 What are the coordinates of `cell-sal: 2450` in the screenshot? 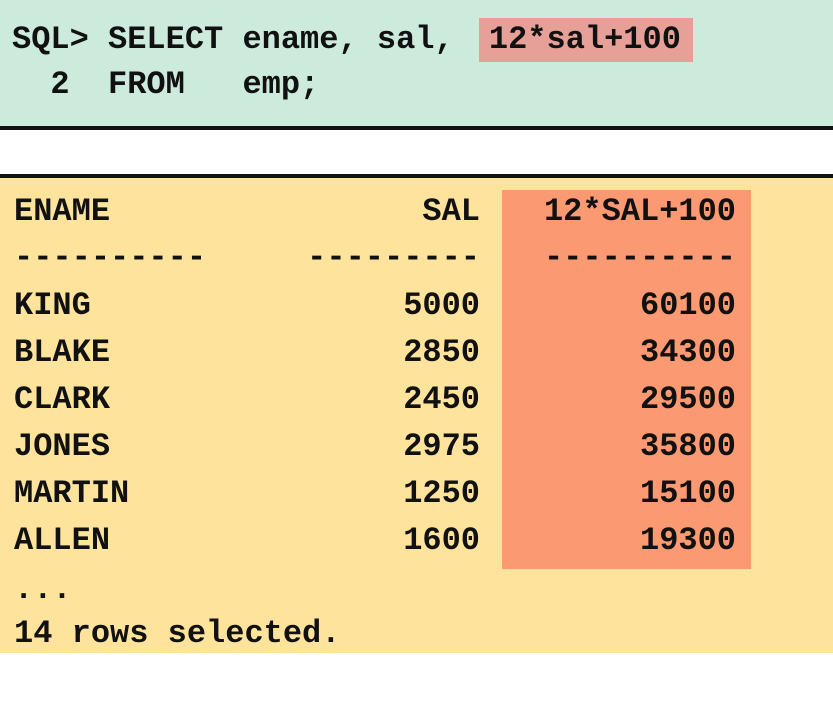 It's located at (441, 399).